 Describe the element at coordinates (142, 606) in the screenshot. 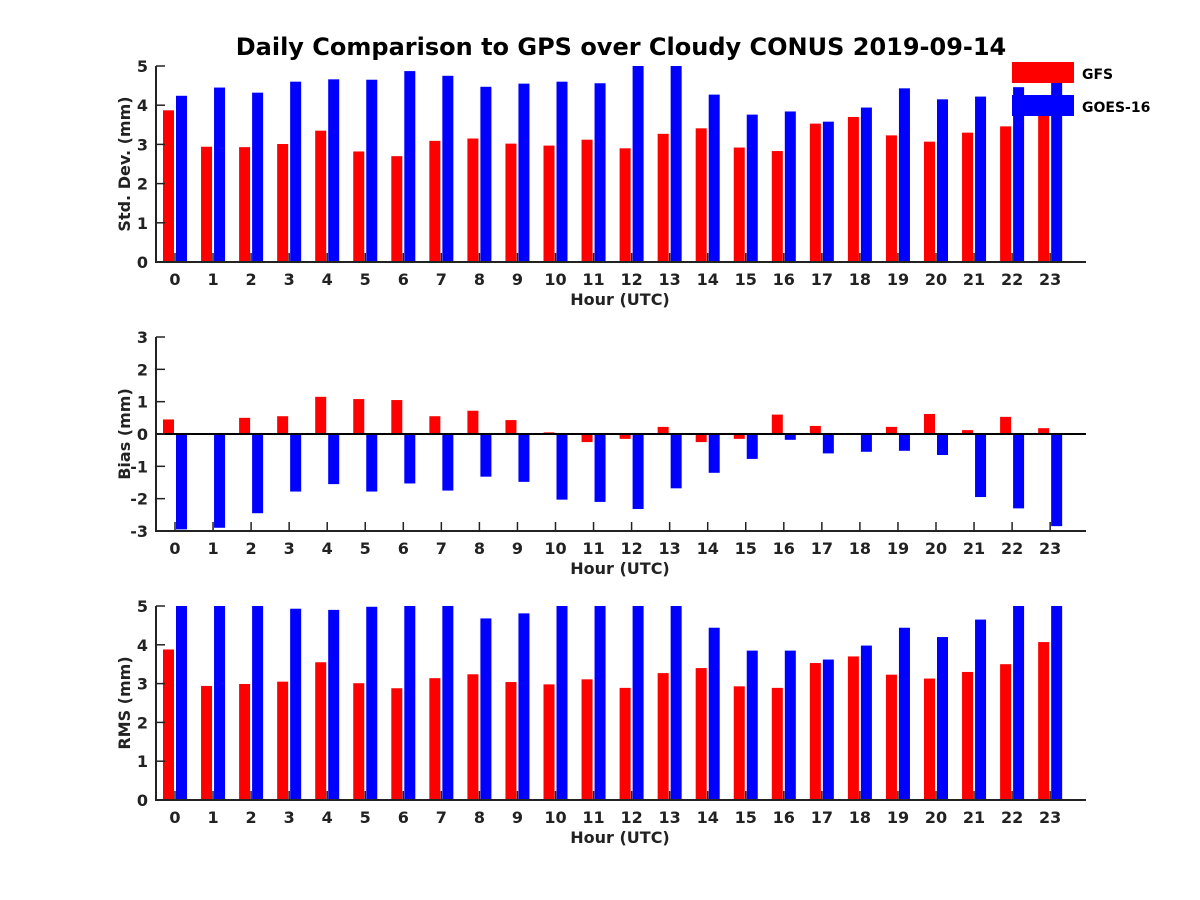

I see `y-tick-label-rms-5: 5` at that location.